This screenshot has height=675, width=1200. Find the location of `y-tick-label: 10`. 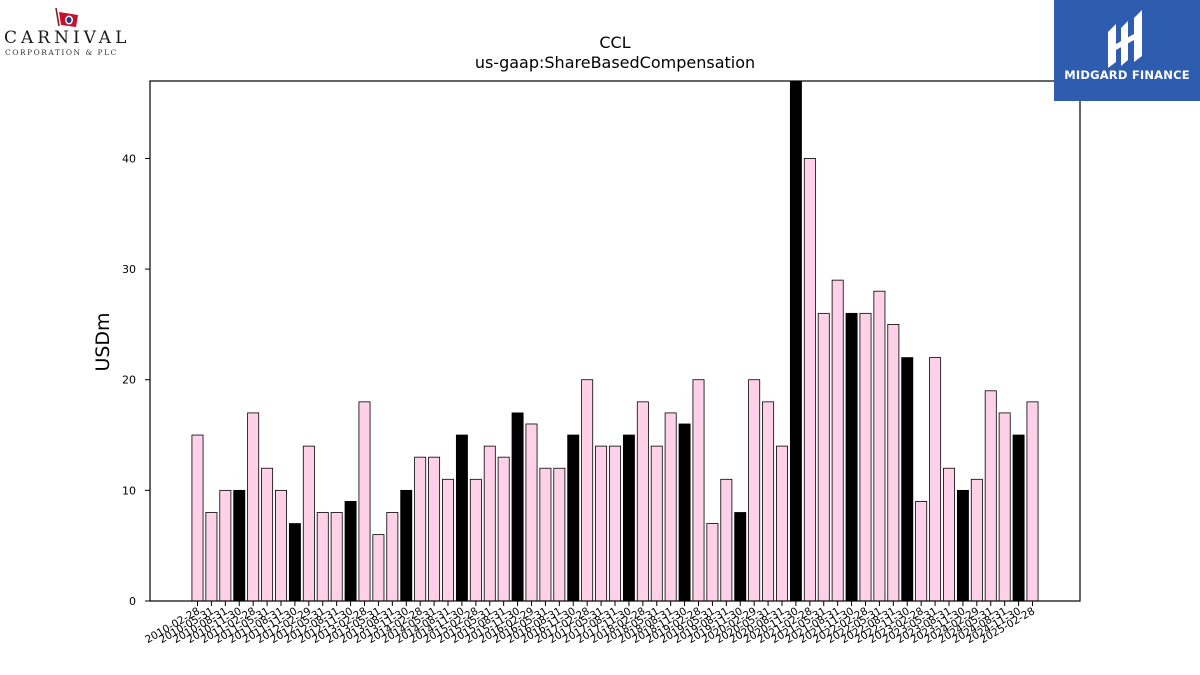

y-tick-label: 10 is located at coordinates (129, 490).